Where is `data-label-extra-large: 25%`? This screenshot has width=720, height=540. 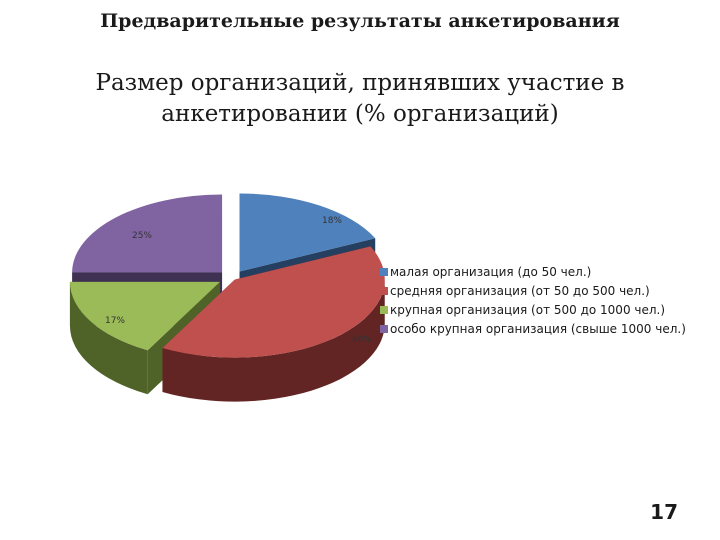 data-label-extra-large: 25% is located at coordinates (142, 236).